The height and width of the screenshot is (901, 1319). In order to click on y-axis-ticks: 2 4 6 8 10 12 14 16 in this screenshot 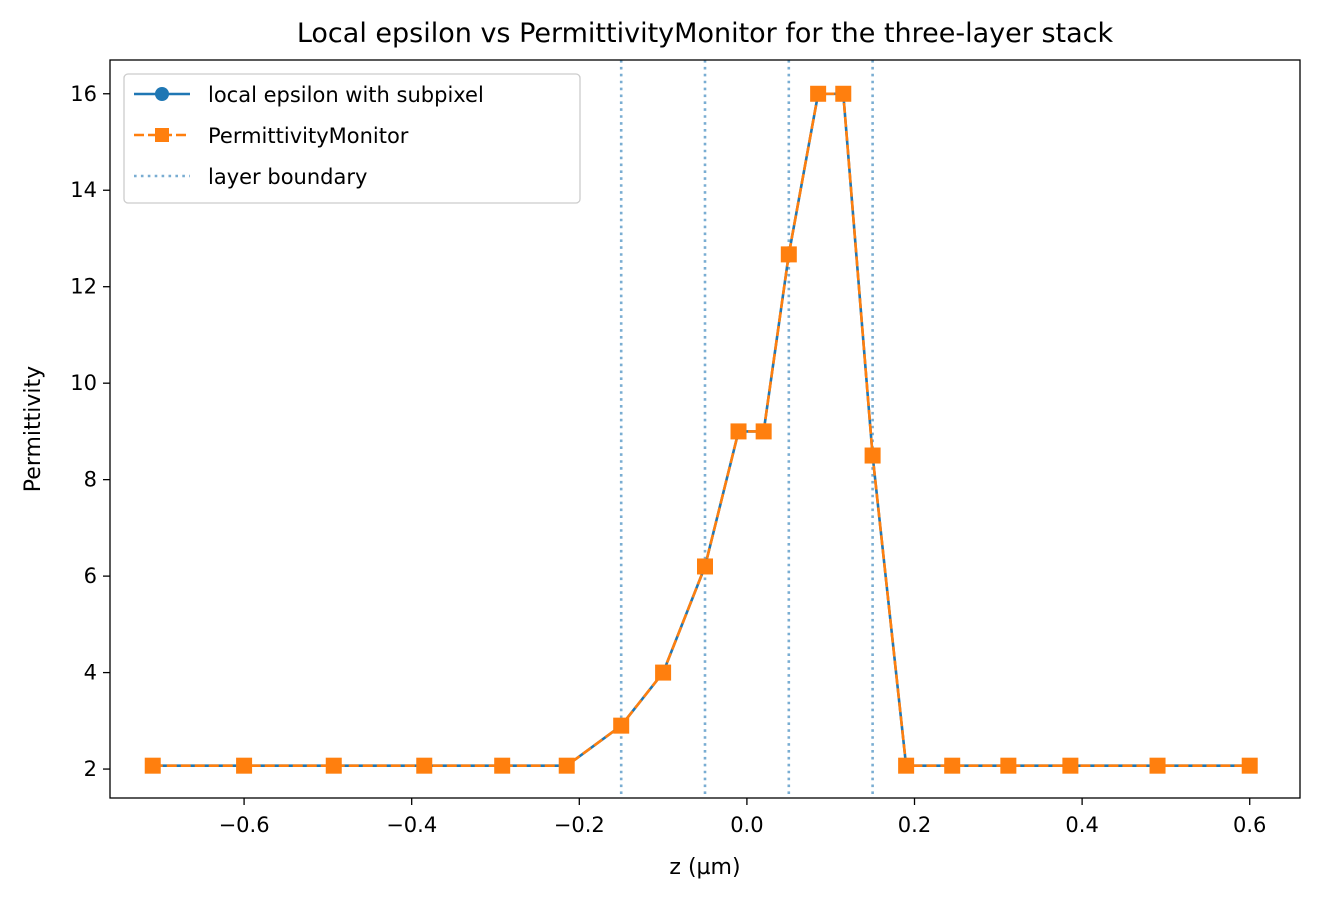, I will do `click(90, 431)`.